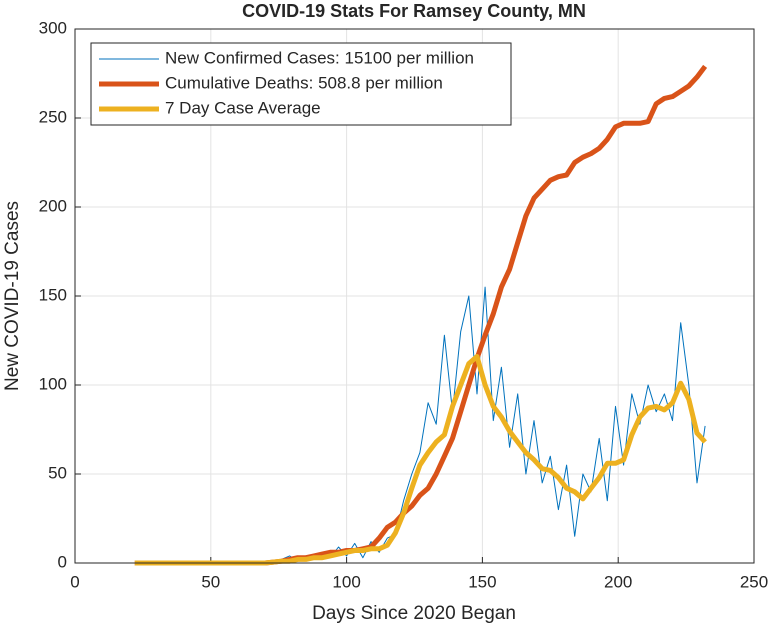 The height and width of the screenshot is (630, 772). What do you see at coordinates (754, 581) in the screenshot?
I see `x-tick-label: 250` at bounding box center [754, 581].